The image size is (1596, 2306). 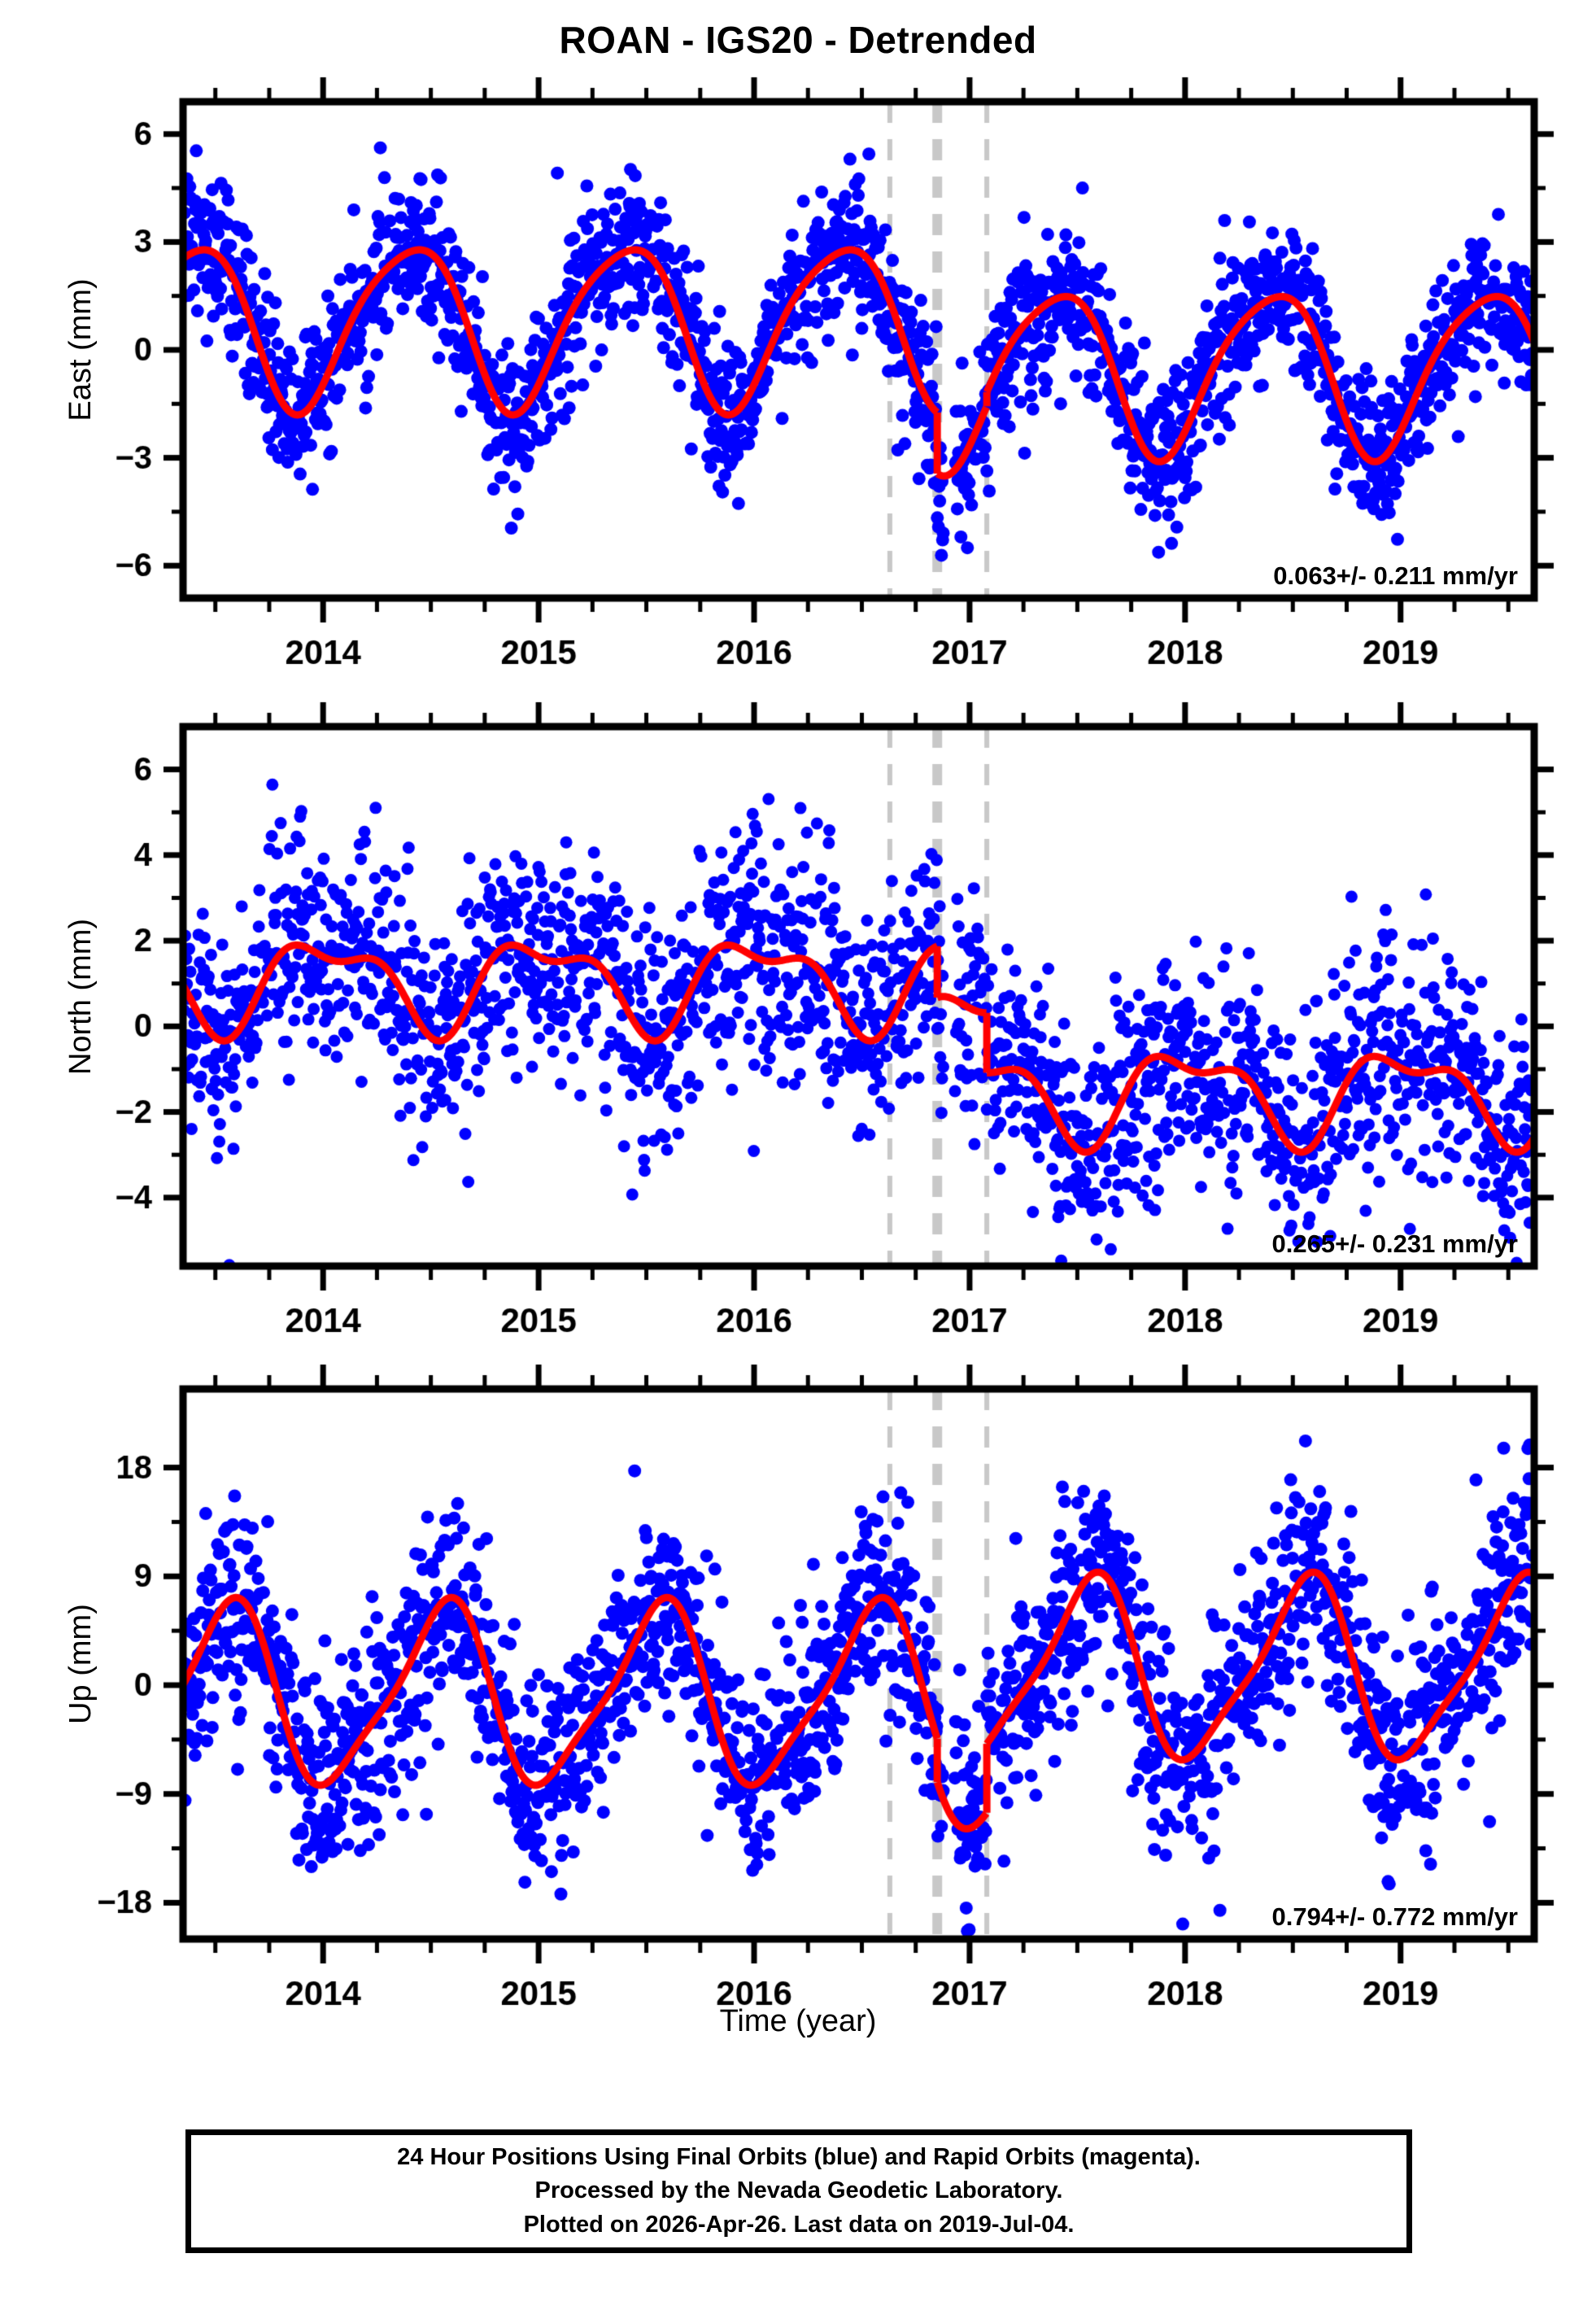 What do you see at coordinates (798, 2021) in the screenshot?
I see `x-axis-label: Time (year)` at bounding box center [798, 2021].